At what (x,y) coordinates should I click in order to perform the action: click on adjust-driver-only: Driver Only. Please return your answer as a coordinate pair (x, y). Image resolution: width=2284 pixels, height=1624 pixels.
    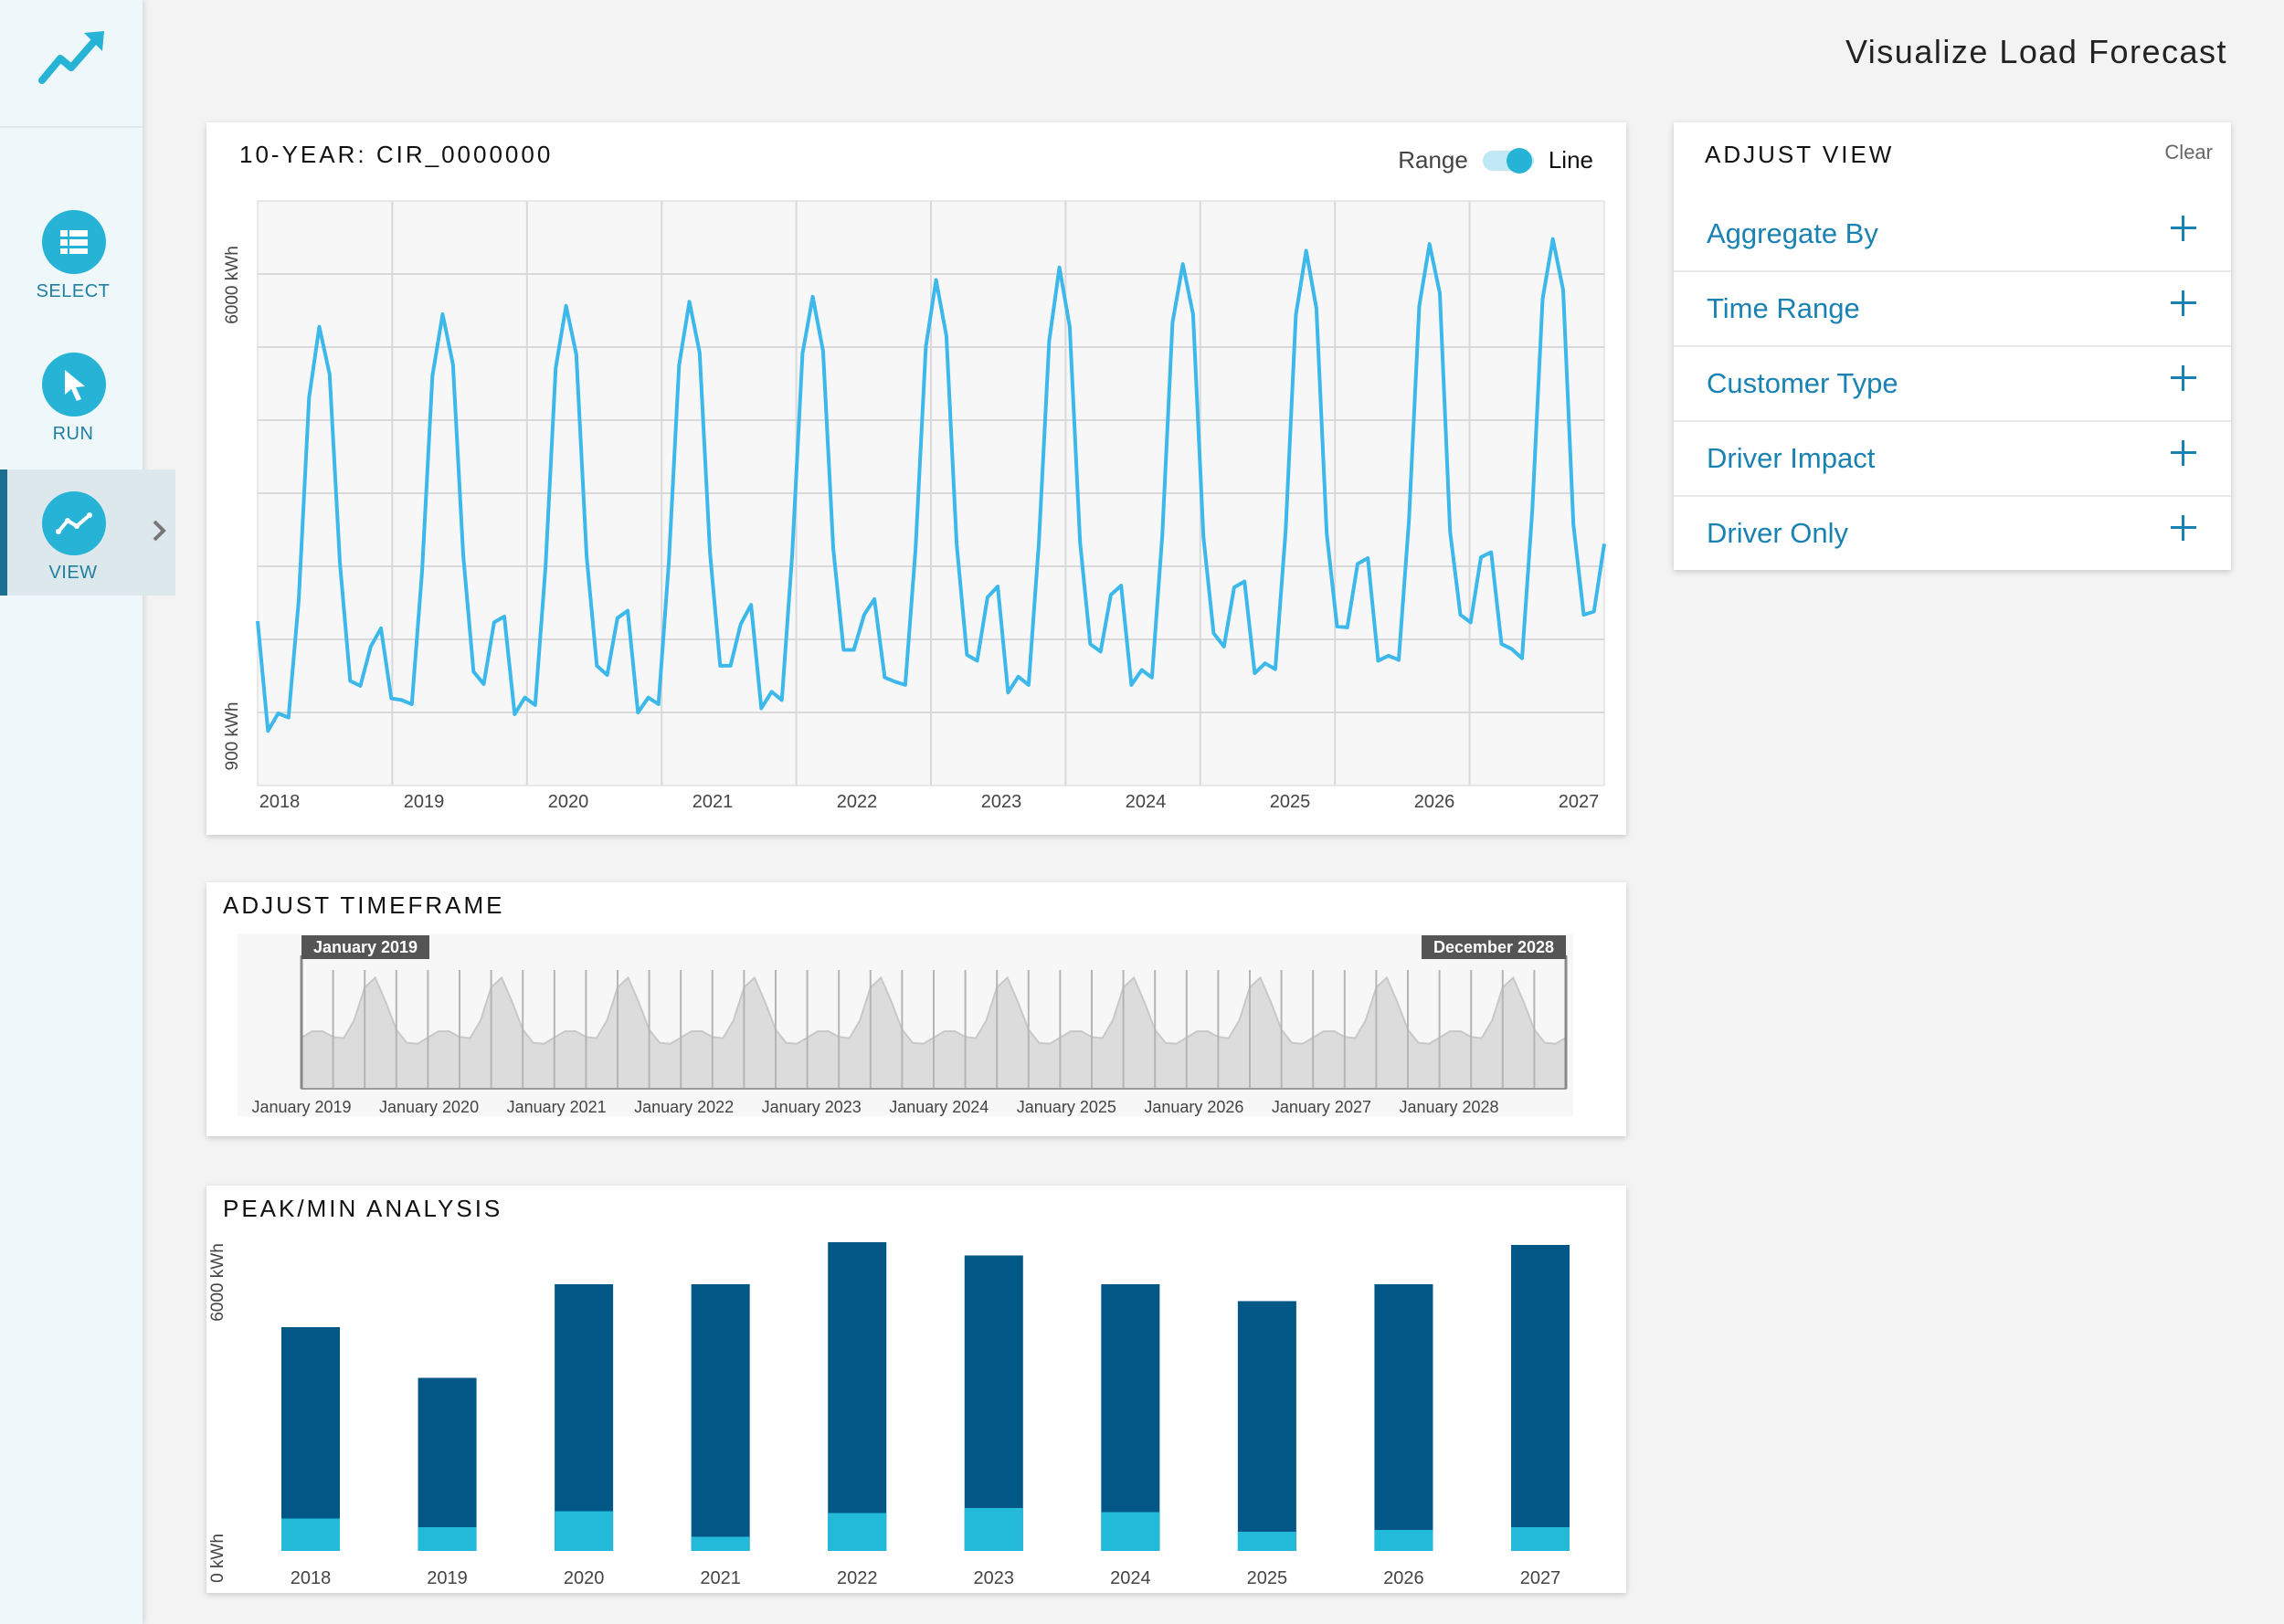
    Looking at the image, I should click on (1952, 532).